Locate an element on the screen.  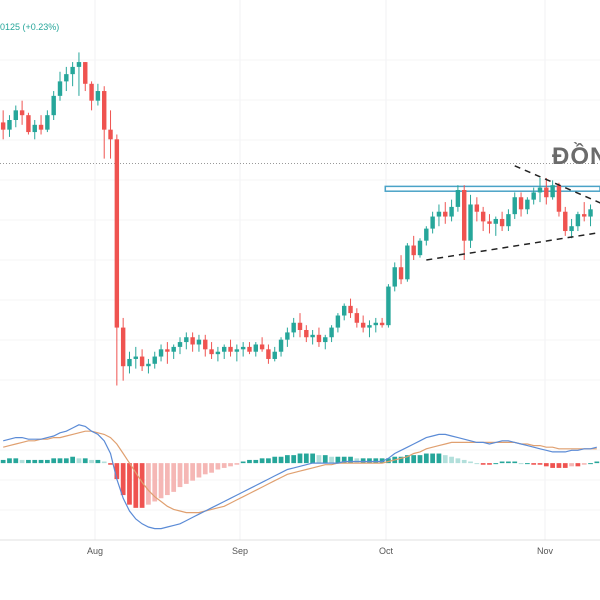
x-axis-tick-label: Sep is located at coordinates (240, 551).